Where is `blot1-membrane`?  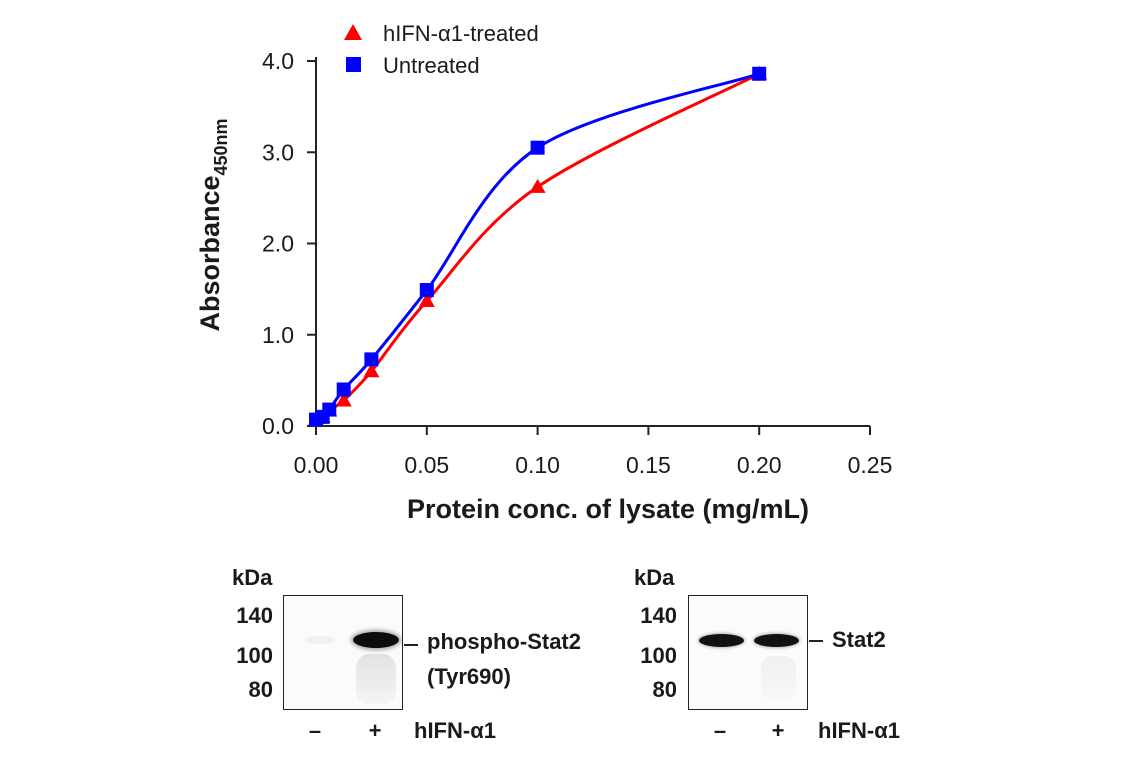
blot1-membrane is located at coordinates (343, 652).